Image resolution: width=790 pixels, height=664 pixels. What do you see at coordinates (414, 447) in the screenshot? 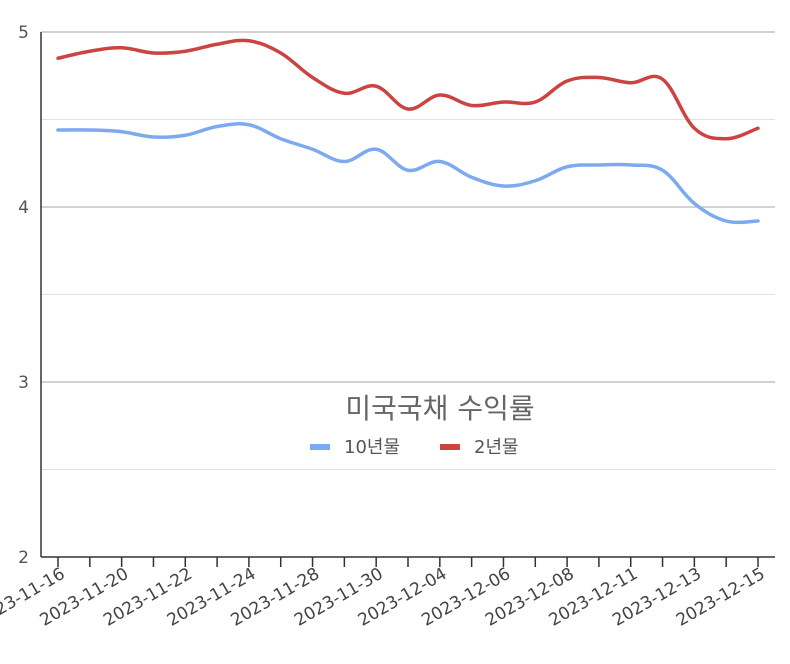
I see `legend: 10년물 2년물` at bounding box center [414, 447].